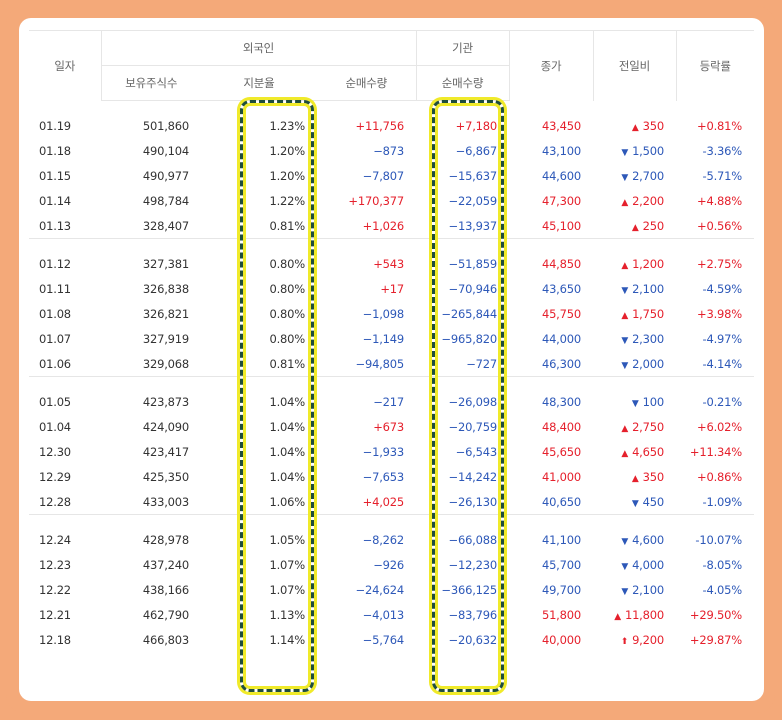 The height and width of the screenshot is (720, 782). I want to click on inst-net-cell: −20,632, so click(473, 639).